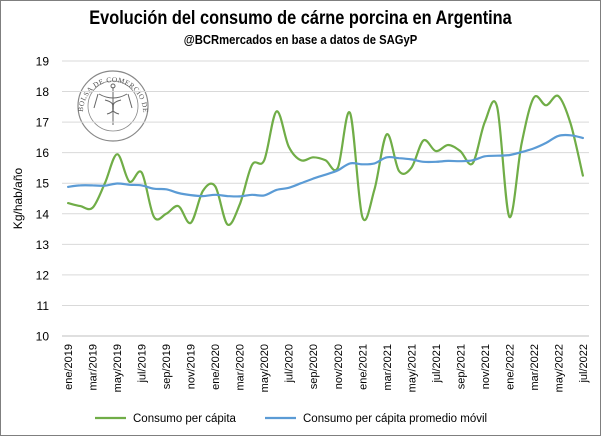  What do you see at coordinates (43, 184) in the screenshot?
I see `y-tick-15: 15` at bounding box center [43, 184].